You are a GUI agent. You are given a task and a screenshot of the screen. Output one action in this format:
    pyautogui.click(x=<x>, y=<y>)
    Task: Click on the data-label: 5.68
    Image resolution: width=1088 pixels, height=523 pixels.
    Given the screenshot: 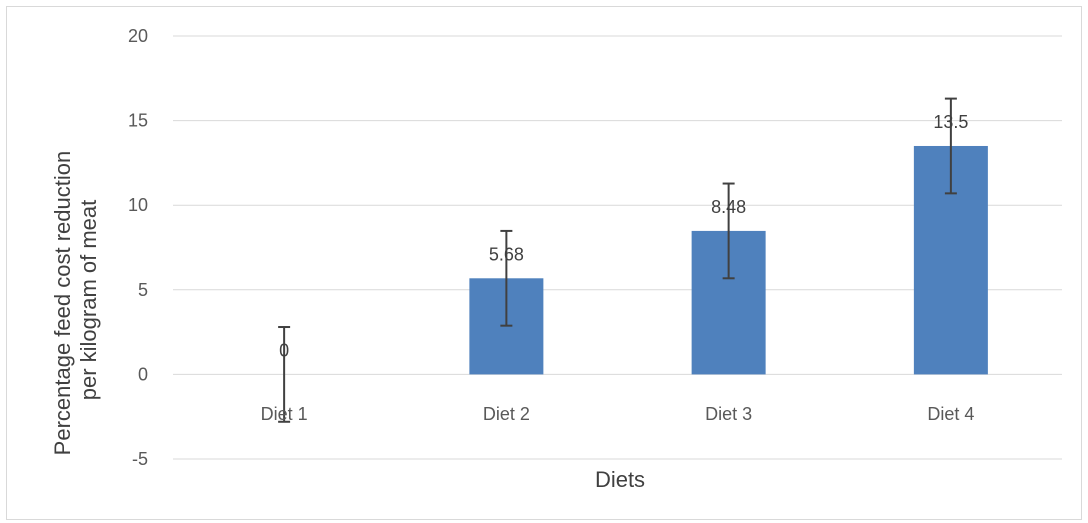 What is the action you would take?
    pyautogui.click(x=506, y=254)
    